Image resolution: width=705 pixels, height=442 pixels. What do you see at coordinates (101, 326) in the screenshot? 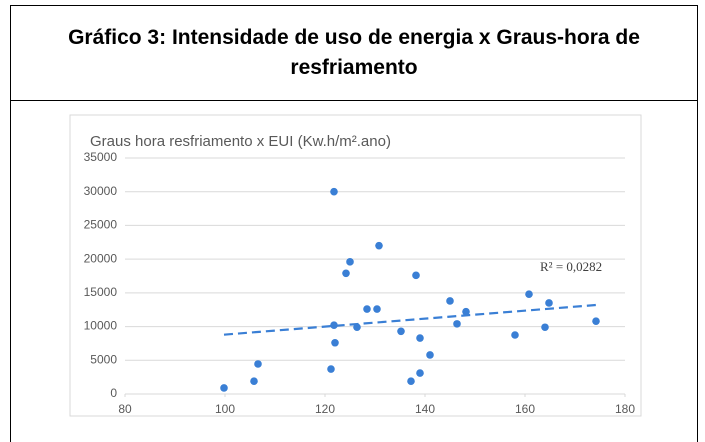
I see `y-tick-label: 10000` at bounding box center [101, 326].